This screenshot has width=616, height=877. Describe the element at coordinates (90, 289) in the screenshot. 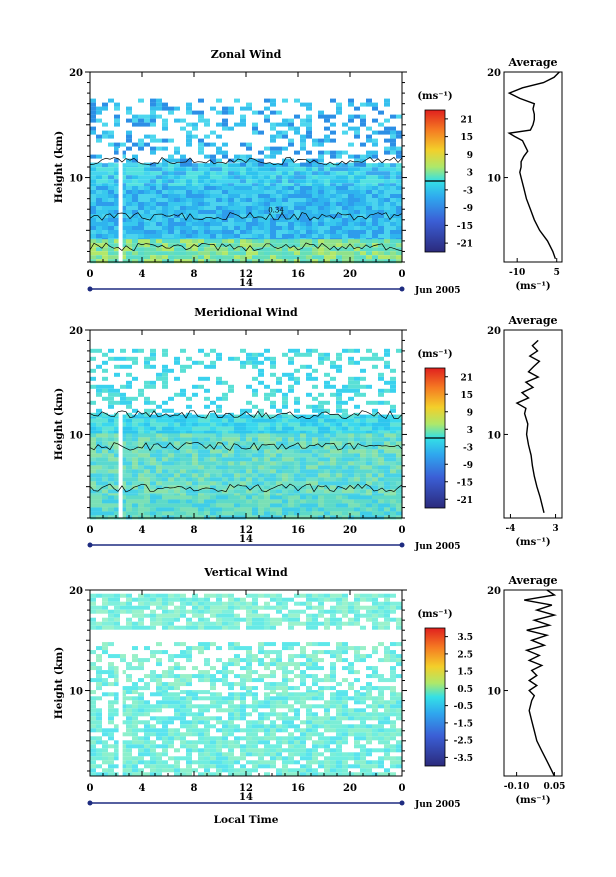

I see `date-bar-end` at that location.